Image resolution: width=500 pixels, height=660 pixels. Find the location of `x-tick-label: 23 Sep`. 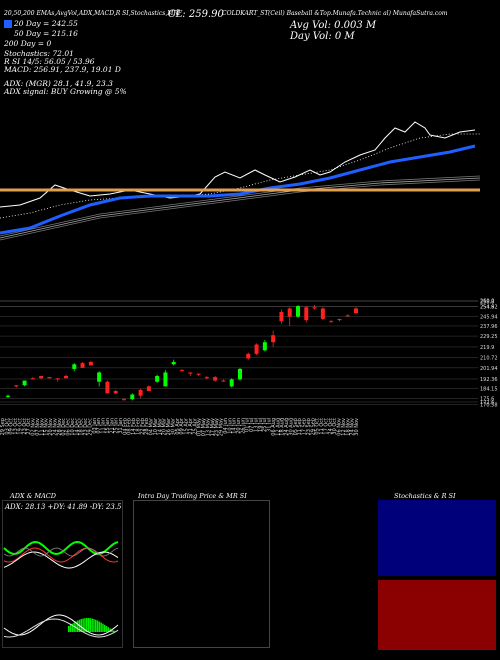

x-tick-label: 23 Sep is located at coordinates (309, 426).